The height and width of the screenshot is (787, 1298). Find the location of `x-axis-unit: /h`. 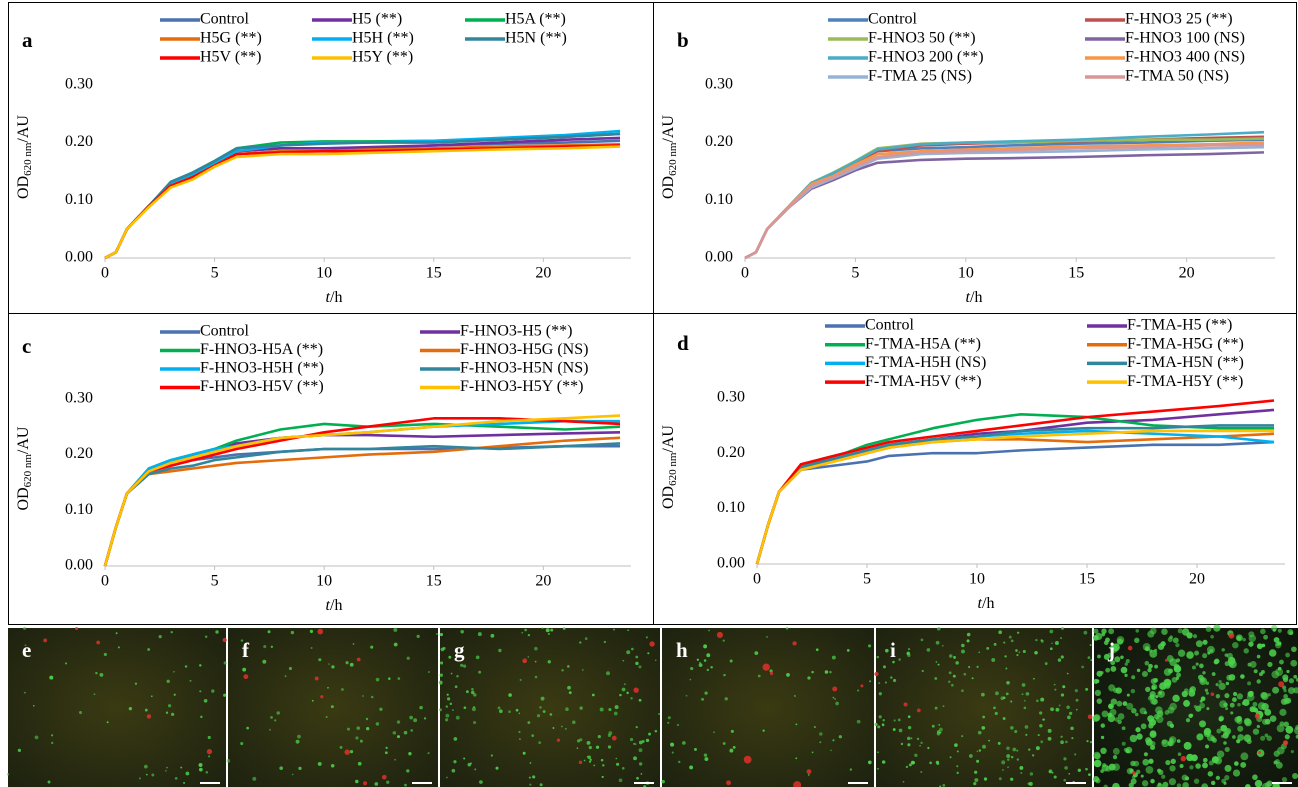

x-axis-unit: /h is located at coordinates (336, 297).